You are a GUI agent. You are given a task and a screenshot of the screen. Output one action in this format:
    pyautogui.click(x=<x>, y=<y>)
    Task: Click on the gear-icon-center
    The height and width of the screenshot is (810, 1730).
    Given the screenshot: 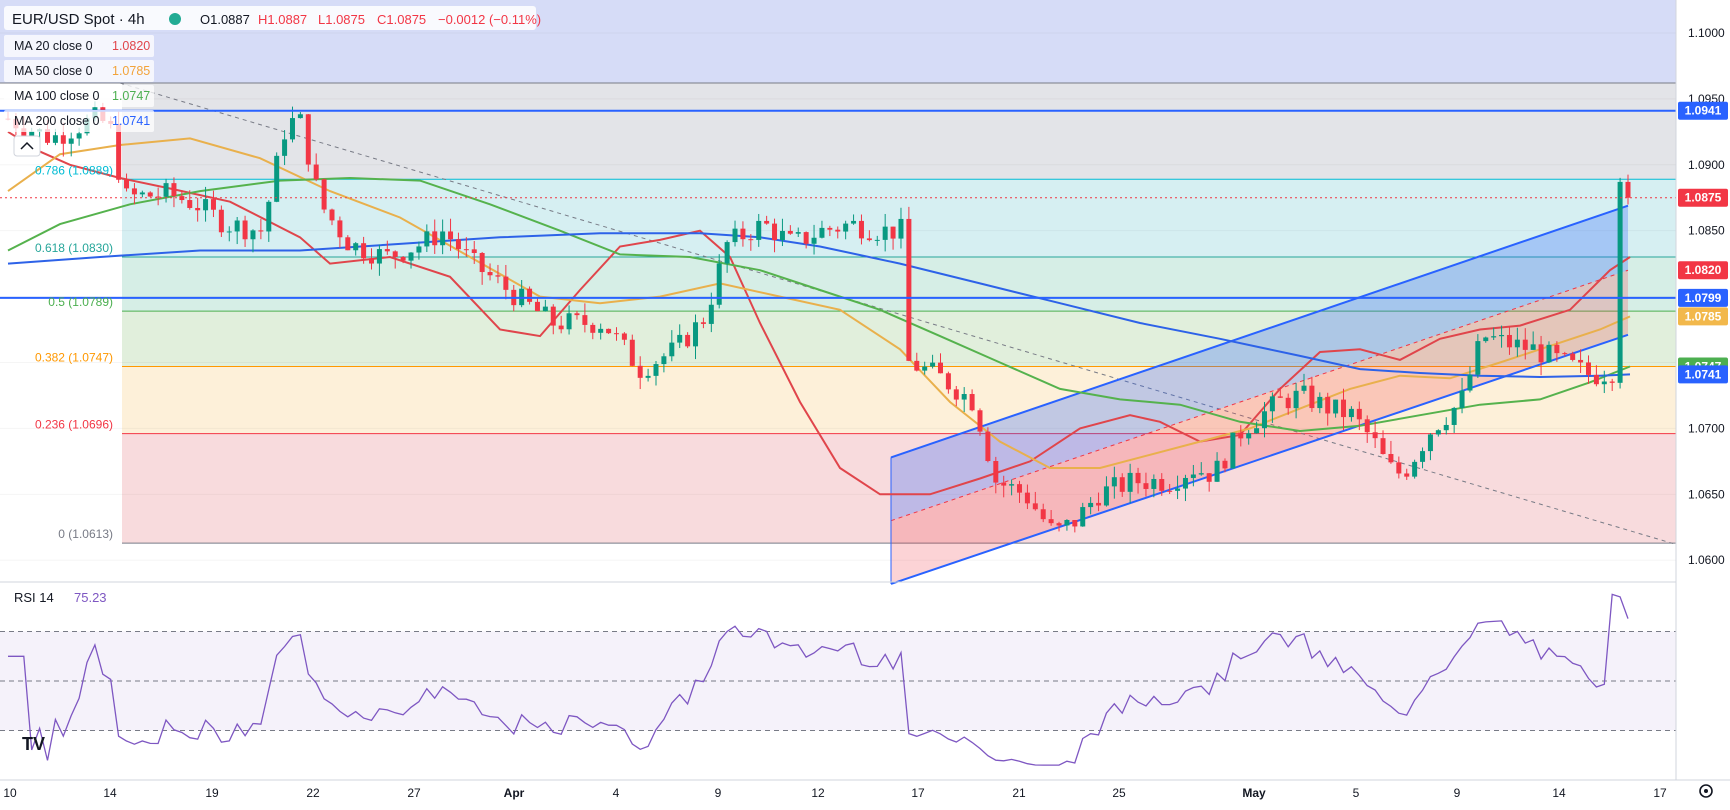 What is the action you would take?
    pyautogui.click(x=1706, y=791)
    